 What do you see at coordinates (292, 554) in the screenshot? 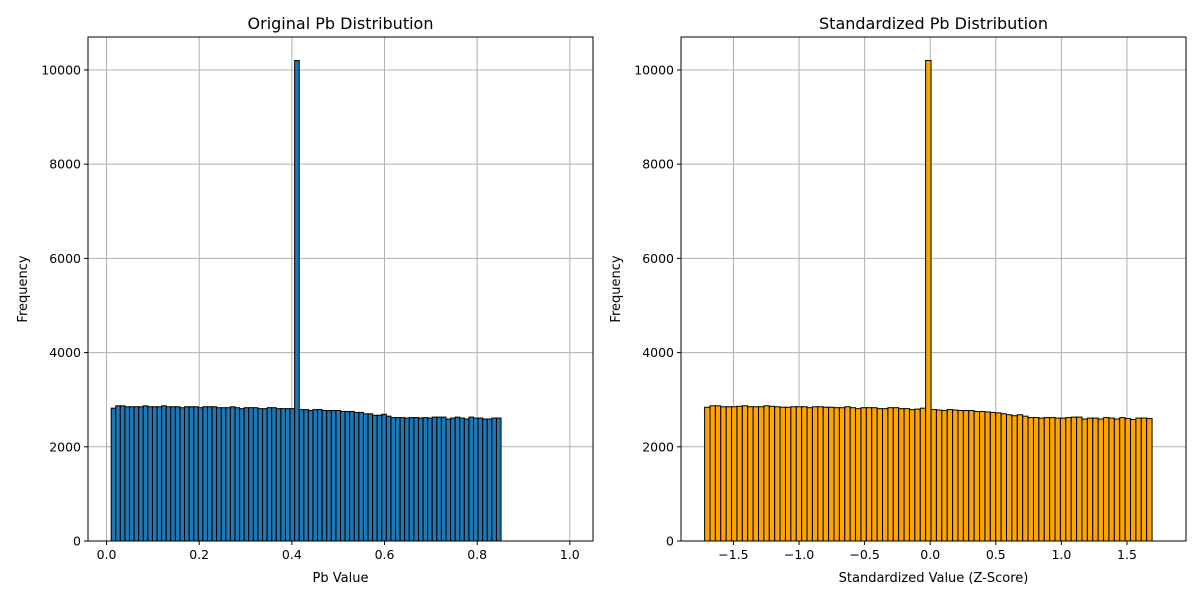
I see `x-tick-label: 0.4` at bounding box center [292, 554].